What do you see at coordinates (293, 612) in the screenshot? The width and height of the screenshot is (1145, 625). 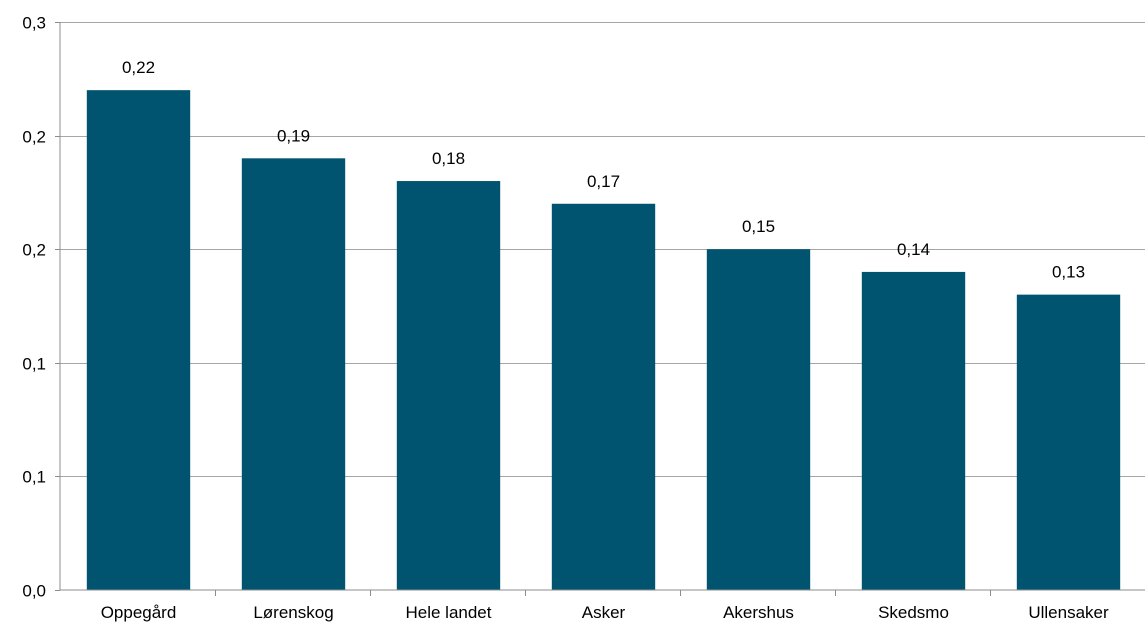 I see `x-tick-label: Lørenskog` at bounding box center [293, 612].